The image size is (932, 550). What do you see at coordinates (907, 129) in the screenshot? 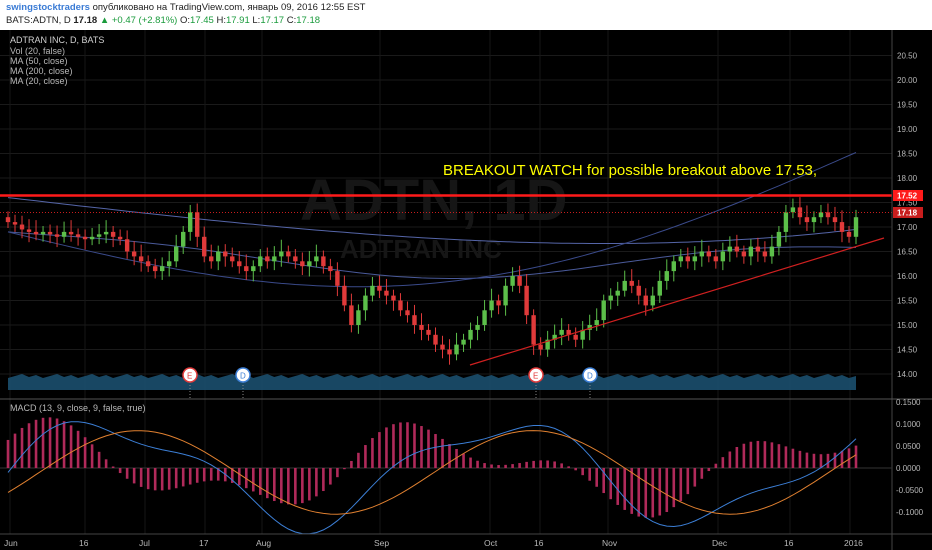
I see `price-tick-label: 19.00` at bounding box center [907, 129].